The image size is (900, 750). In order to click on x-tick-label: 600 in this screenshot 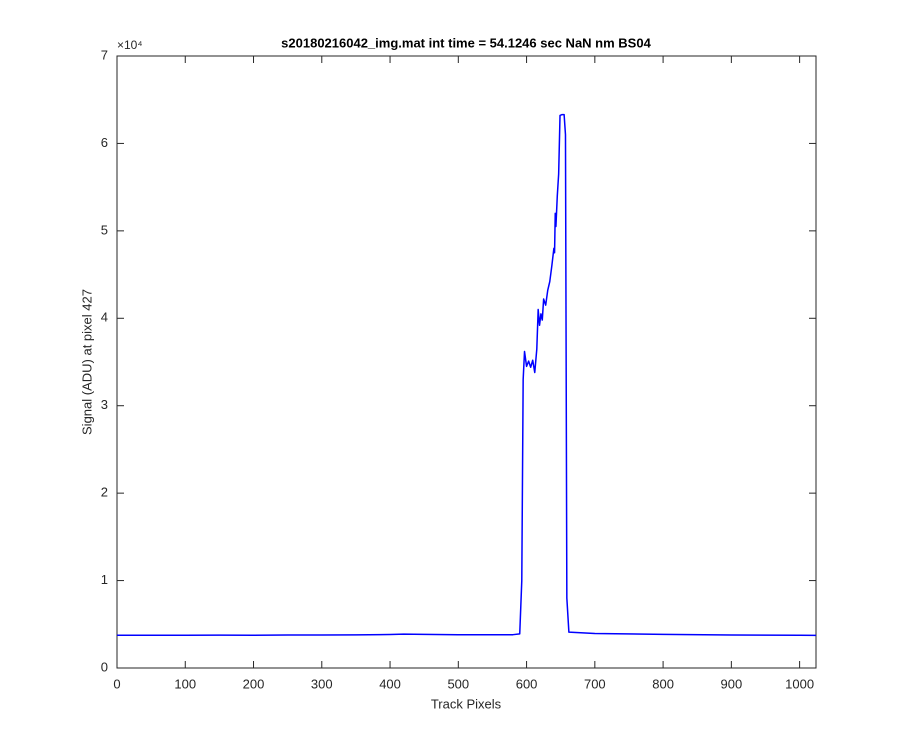, I will do `click(527, 683)`.